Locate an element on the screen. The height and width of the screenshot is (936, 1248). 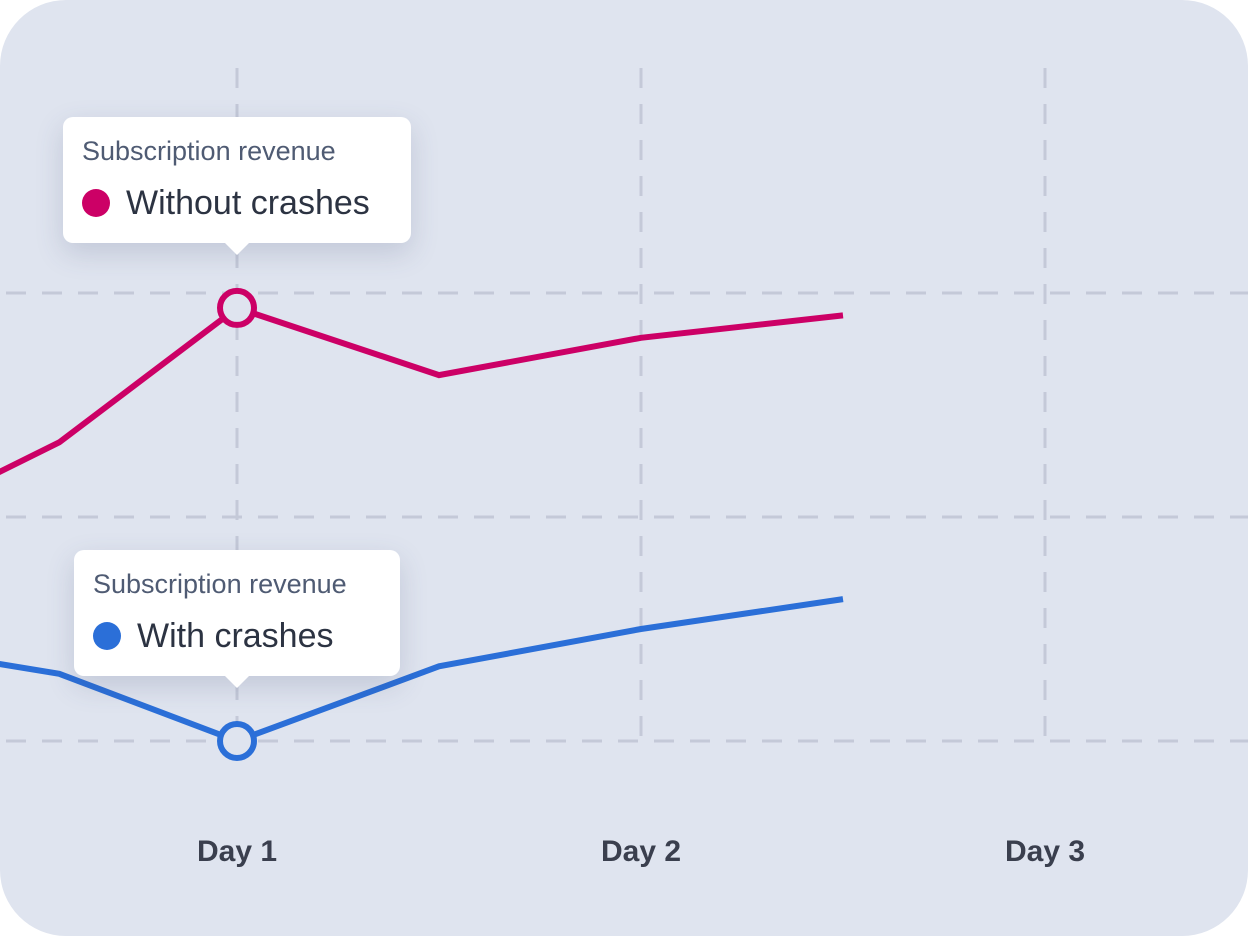
tooltip-row: With crashes is located at coordinates (235, 636).